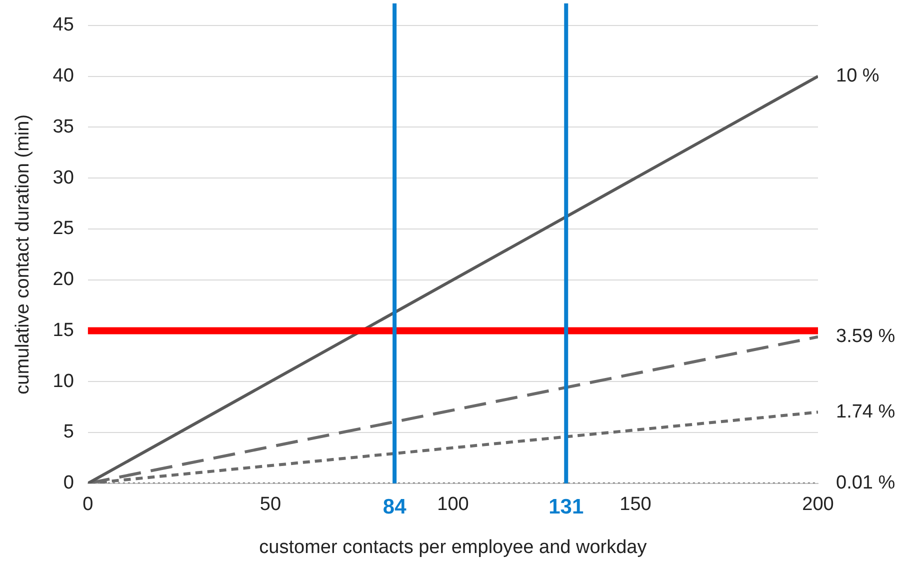 The height and width of the screenshot is (567, 913). I want to click on x-tick-label: 100, so click(453, 505).